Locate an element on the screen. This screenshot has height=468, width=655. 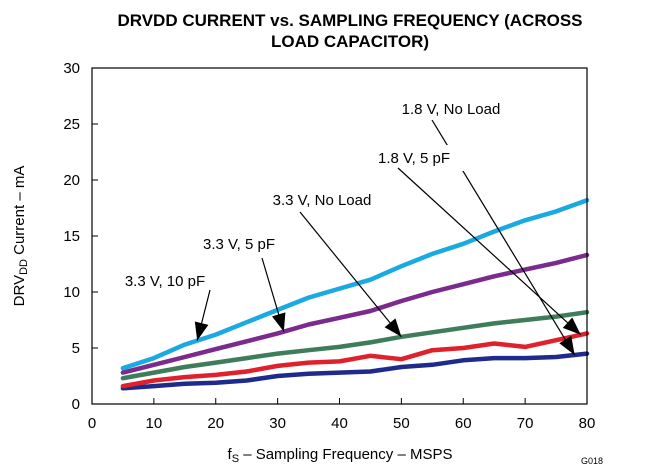
chart-title-line-2: LOAD CAPACITOR) is located at coordinates (350, 41).